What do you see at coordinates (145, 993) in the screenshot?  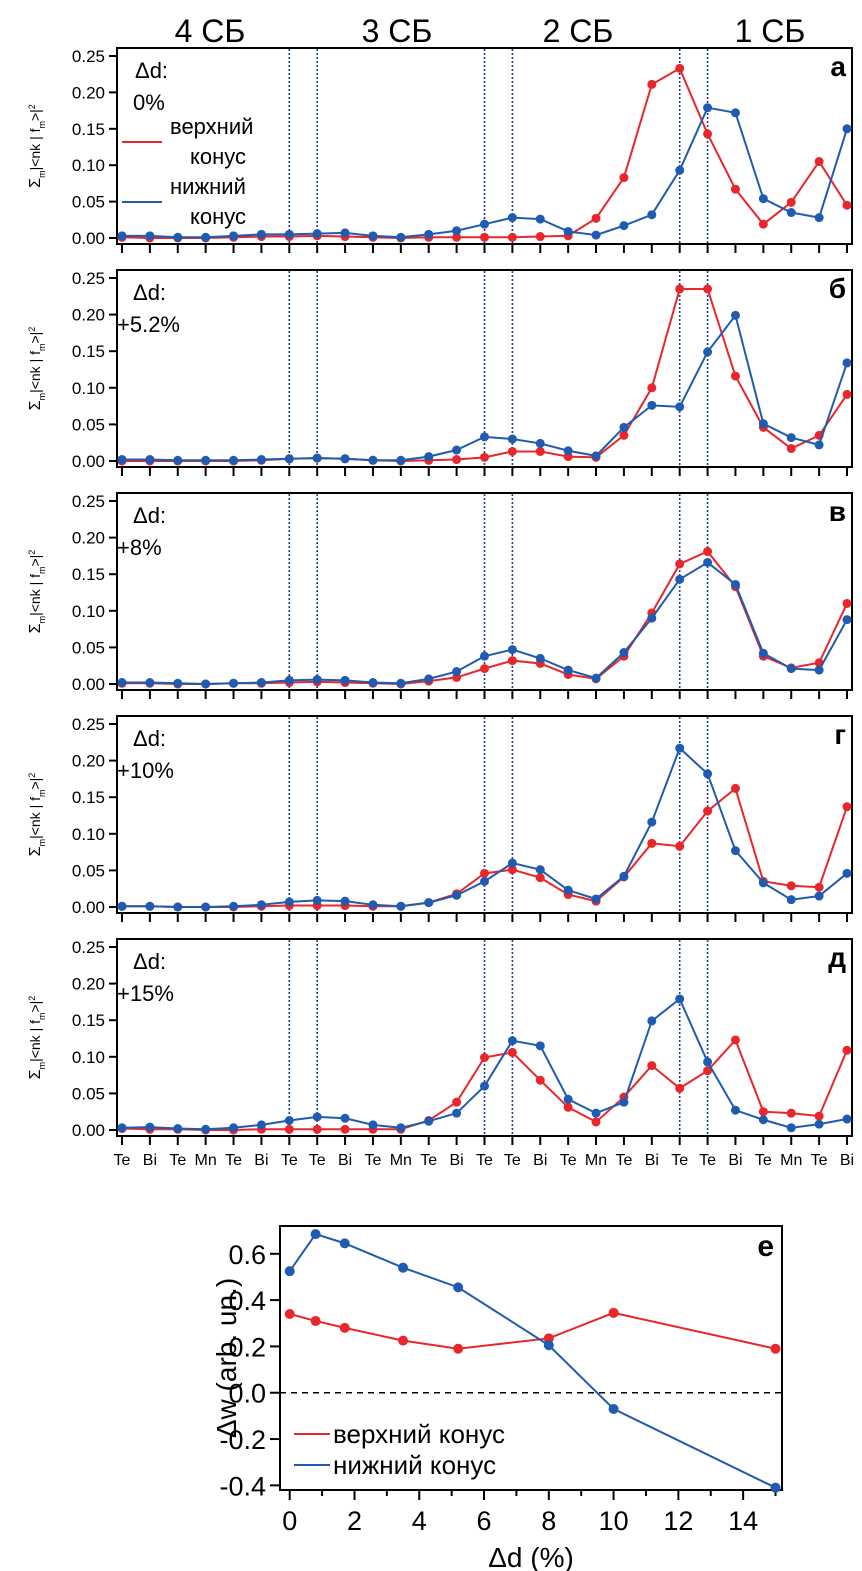 I see `delta-value: +15%` at bounding box center [145, 993].